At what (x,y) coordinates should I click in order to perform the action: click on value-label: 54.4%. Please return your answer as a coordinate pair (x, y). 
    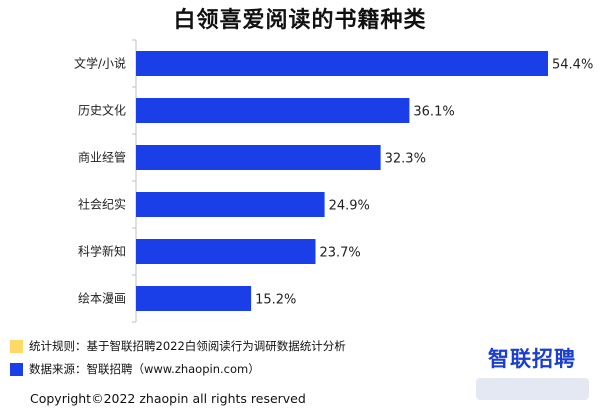
    Looking at the image, I should click on (572, 65).